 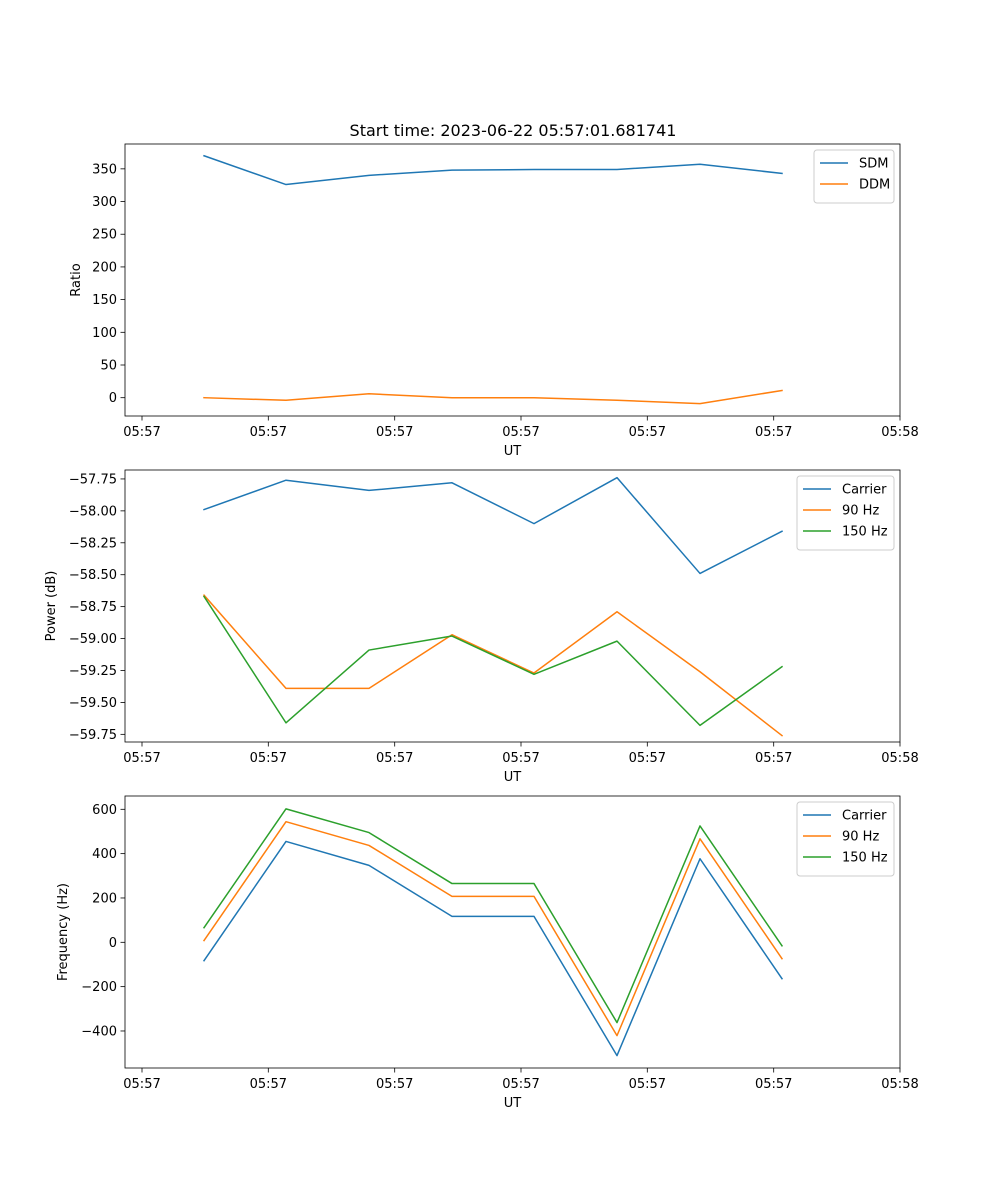 I want to click on legend: SDM DDM, so click(x=854, y=176).